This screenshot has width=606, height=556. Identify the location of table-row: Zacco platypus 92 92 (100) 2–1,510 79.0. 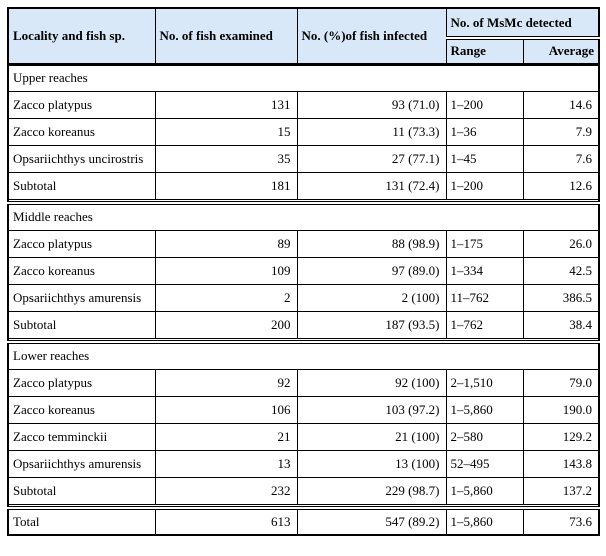
(303, 382).